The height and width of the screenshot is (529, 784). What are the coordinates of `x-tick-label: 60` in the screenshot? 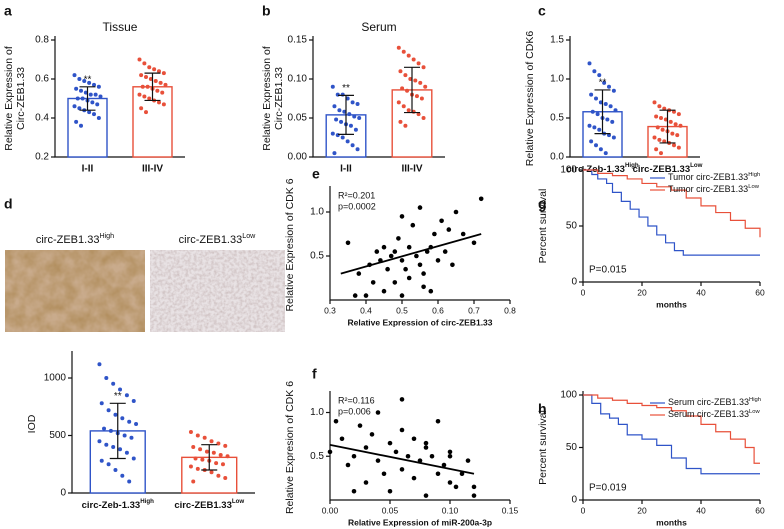 It's located at (760, 292).